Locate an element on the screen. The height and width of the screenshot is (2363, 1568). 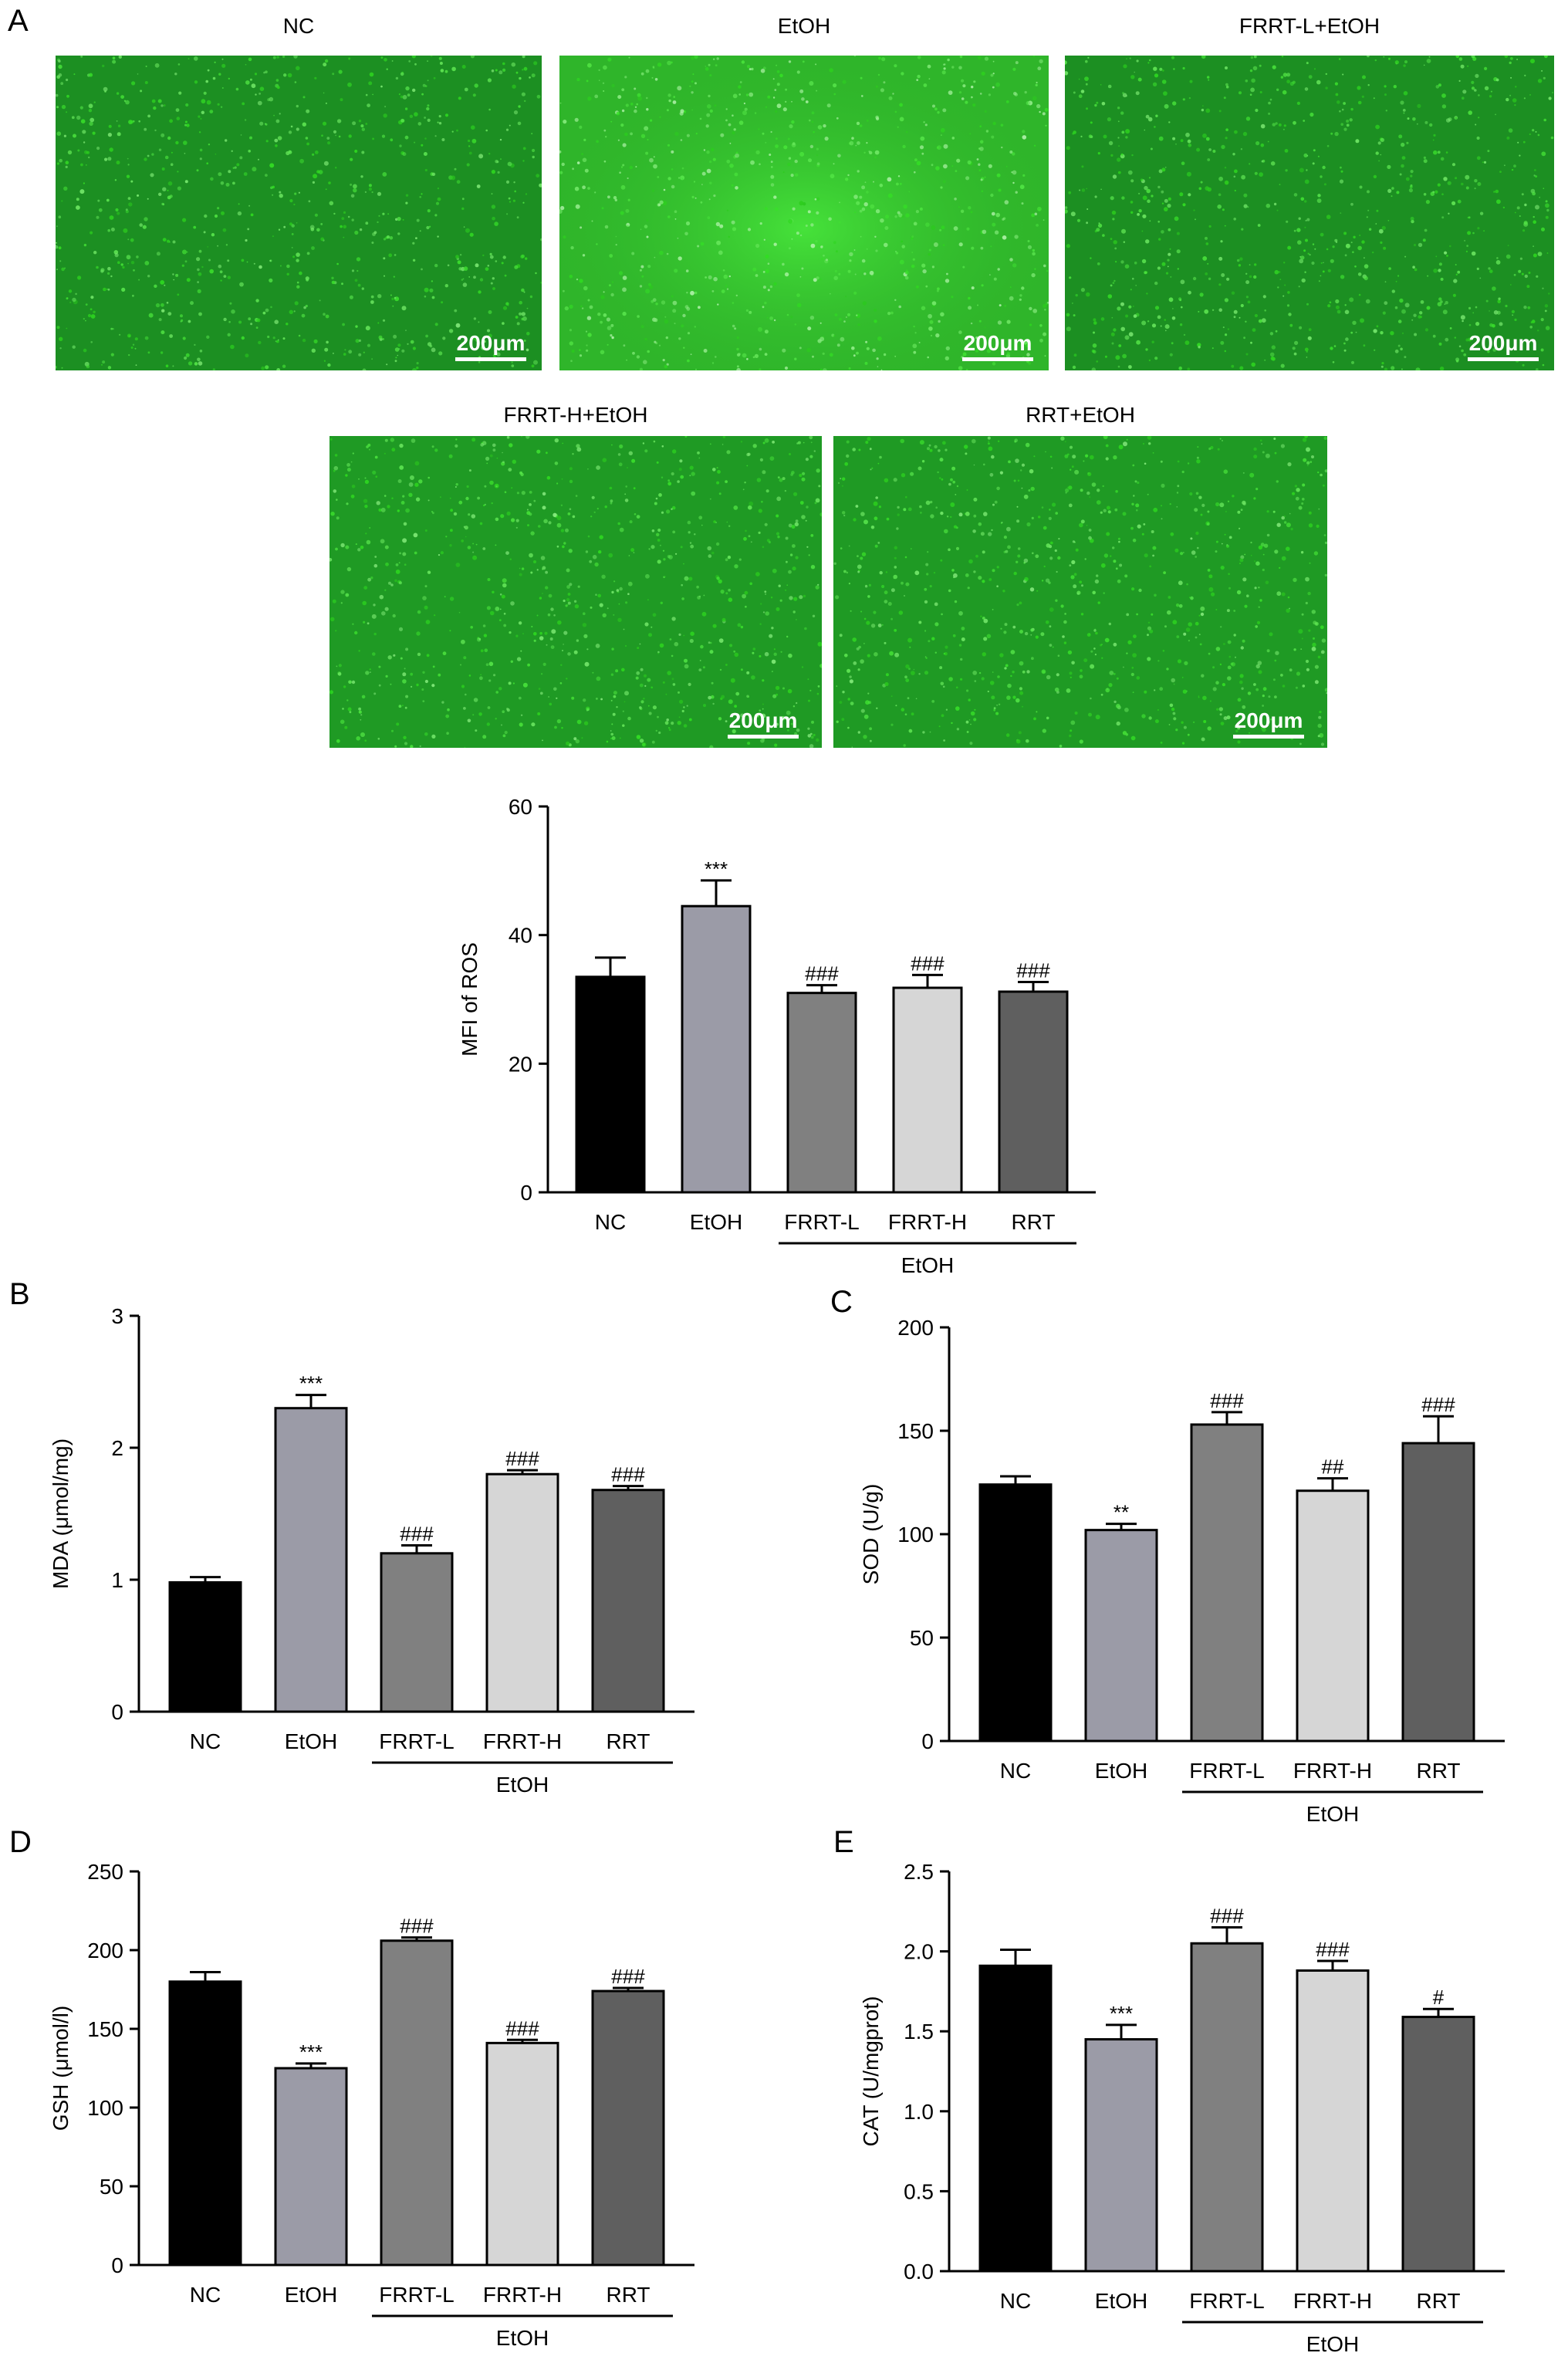
y-tick-label: 0.0 is located at coordinates (919, 2272).